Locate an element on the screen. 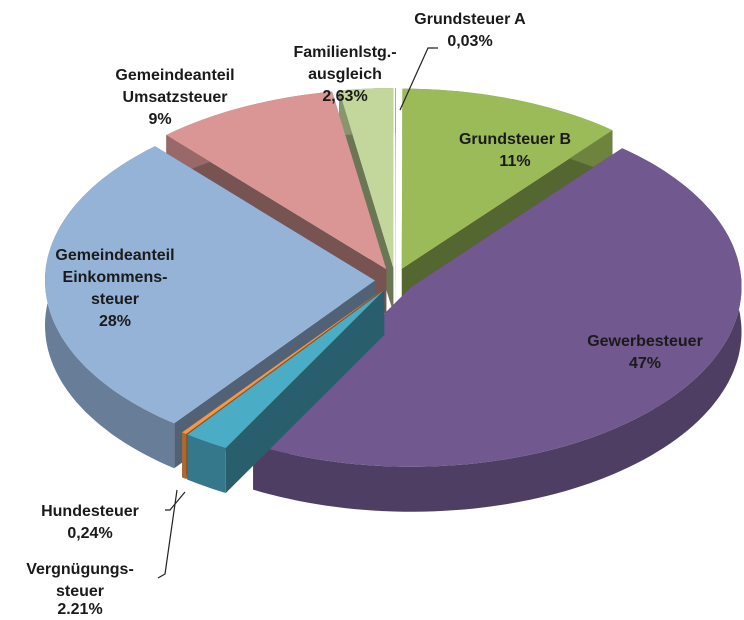 The width and height of the screenshot is (744, 620). label-line: Vergnügungs- is located at coordinates (80, 569).